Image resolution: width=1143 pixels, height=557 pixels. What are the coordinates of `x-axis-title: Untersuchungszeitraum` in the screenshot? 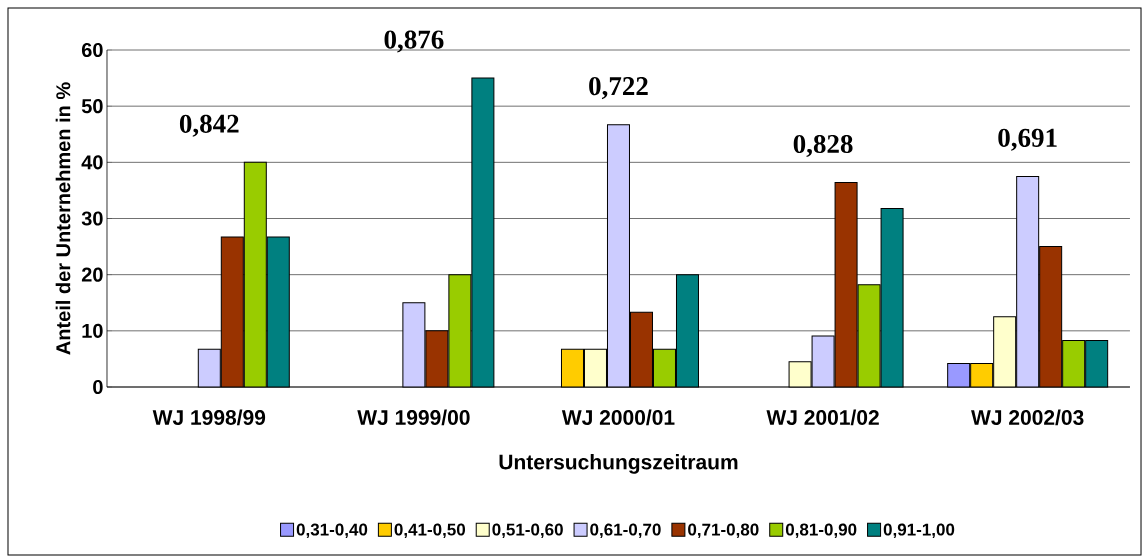 It's located at (618, 464).